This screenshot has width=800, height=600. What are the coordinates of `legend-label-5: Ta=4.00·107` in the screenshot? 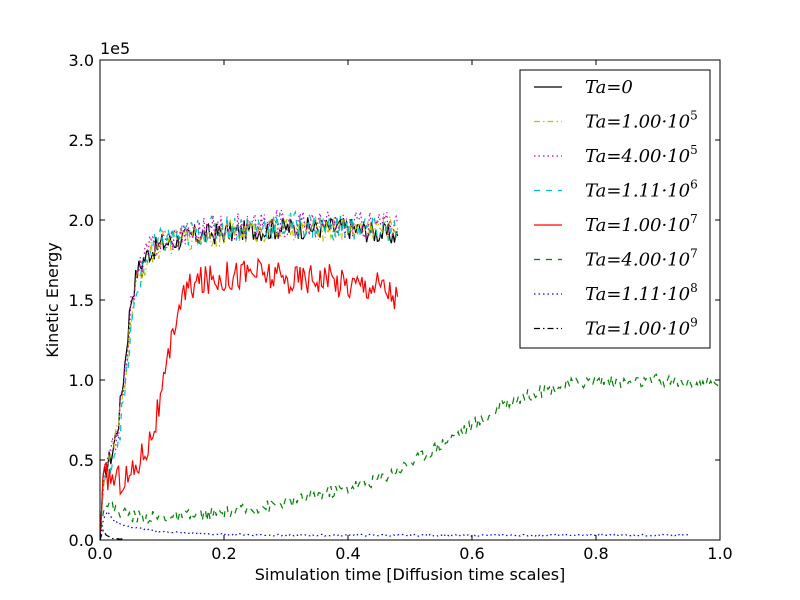 It's located at (641, 259).